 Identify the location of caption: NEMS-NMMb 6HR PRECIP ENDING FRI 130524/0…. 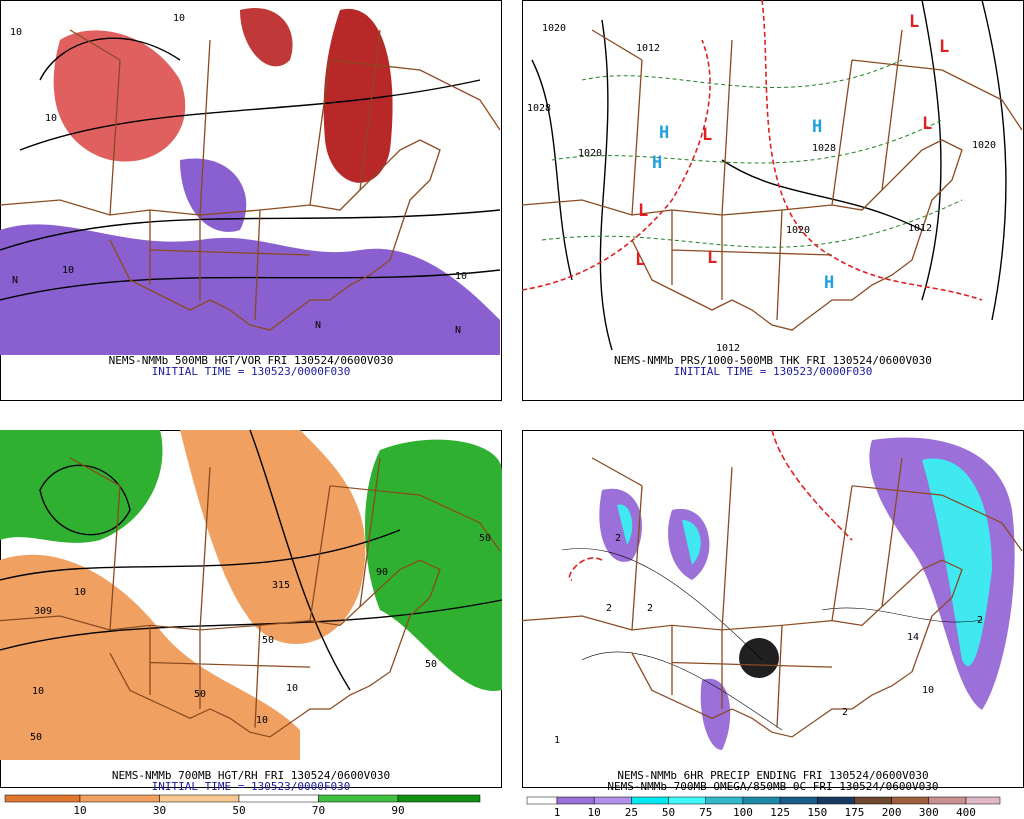
(772, 775).